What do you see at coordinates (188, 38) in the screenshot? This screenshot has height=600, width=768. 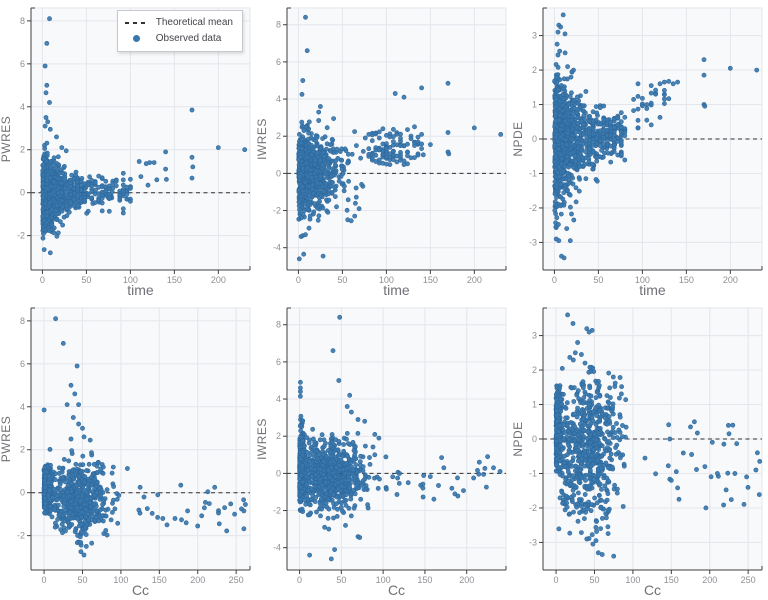 I see `legend-label-observed-data: Observed data` at bounding box center [188, 38].